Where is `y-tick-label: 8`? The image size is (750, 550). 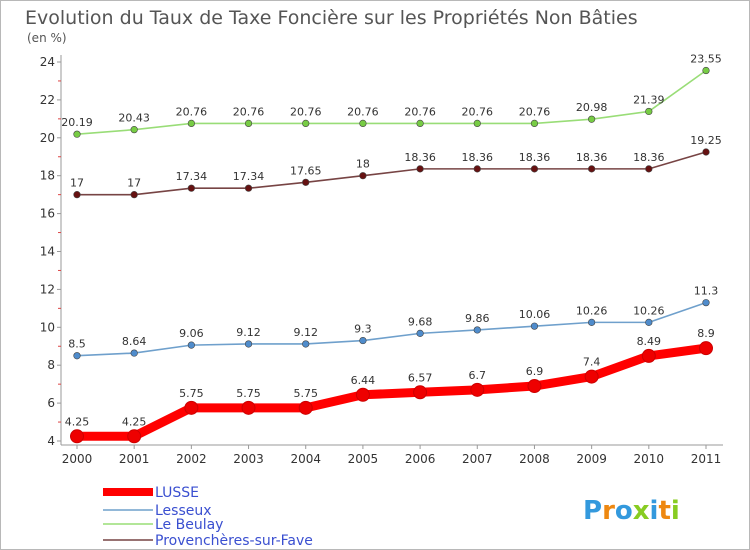 y-tick-label: 8 is located at coordinates (51, 365).